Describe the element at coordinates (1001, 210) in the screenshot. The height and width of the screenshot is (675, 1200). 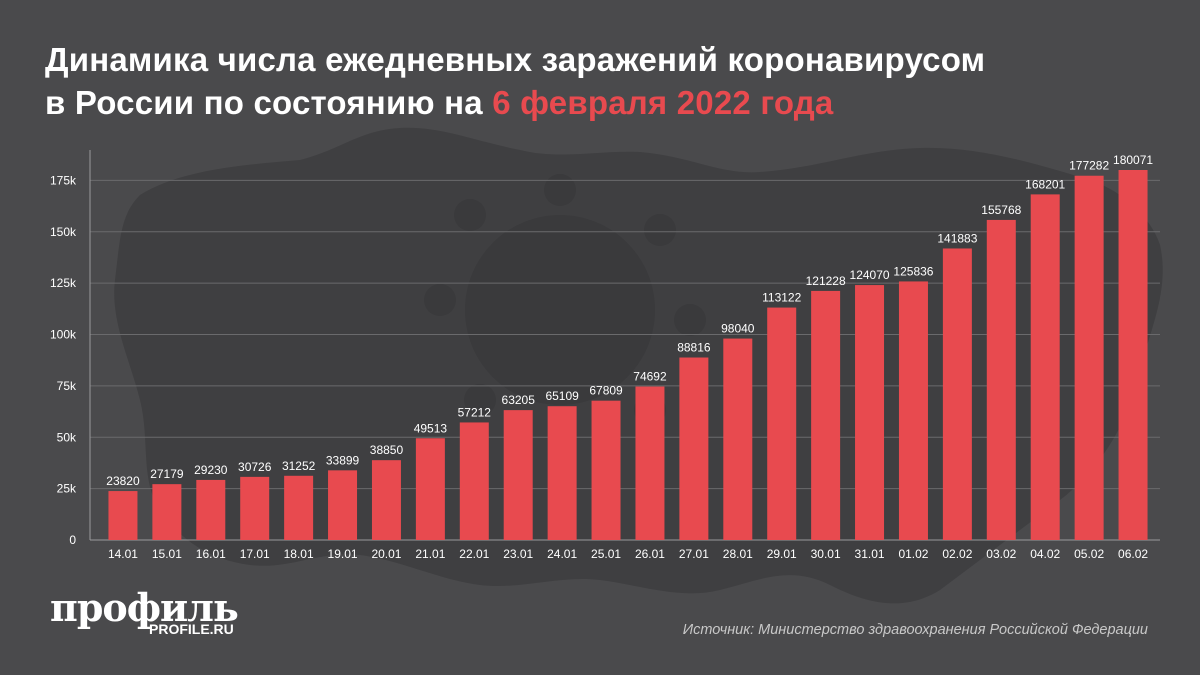
I see `data-label: 155768` at that location.